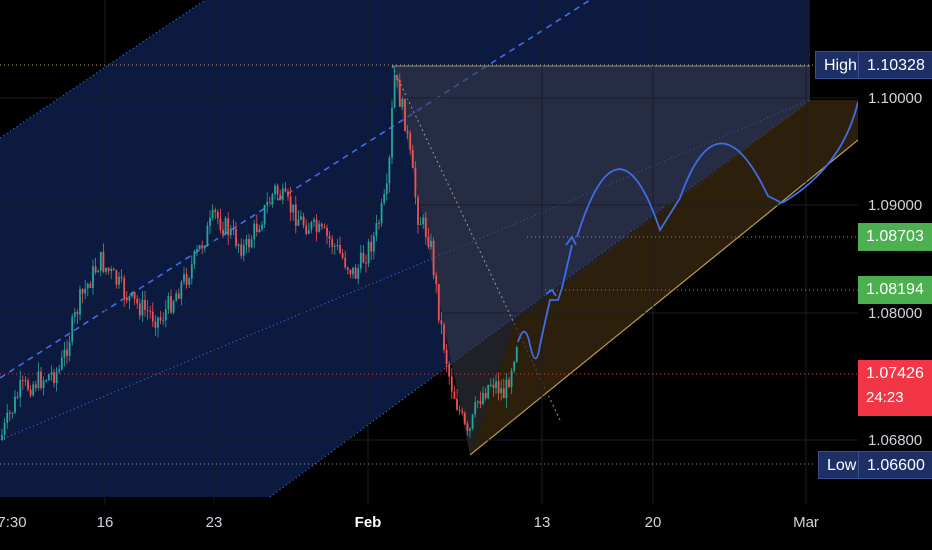  Describe the element at coordinates (895, 252) in the screenshot. I see `price-axis-area` at that location.